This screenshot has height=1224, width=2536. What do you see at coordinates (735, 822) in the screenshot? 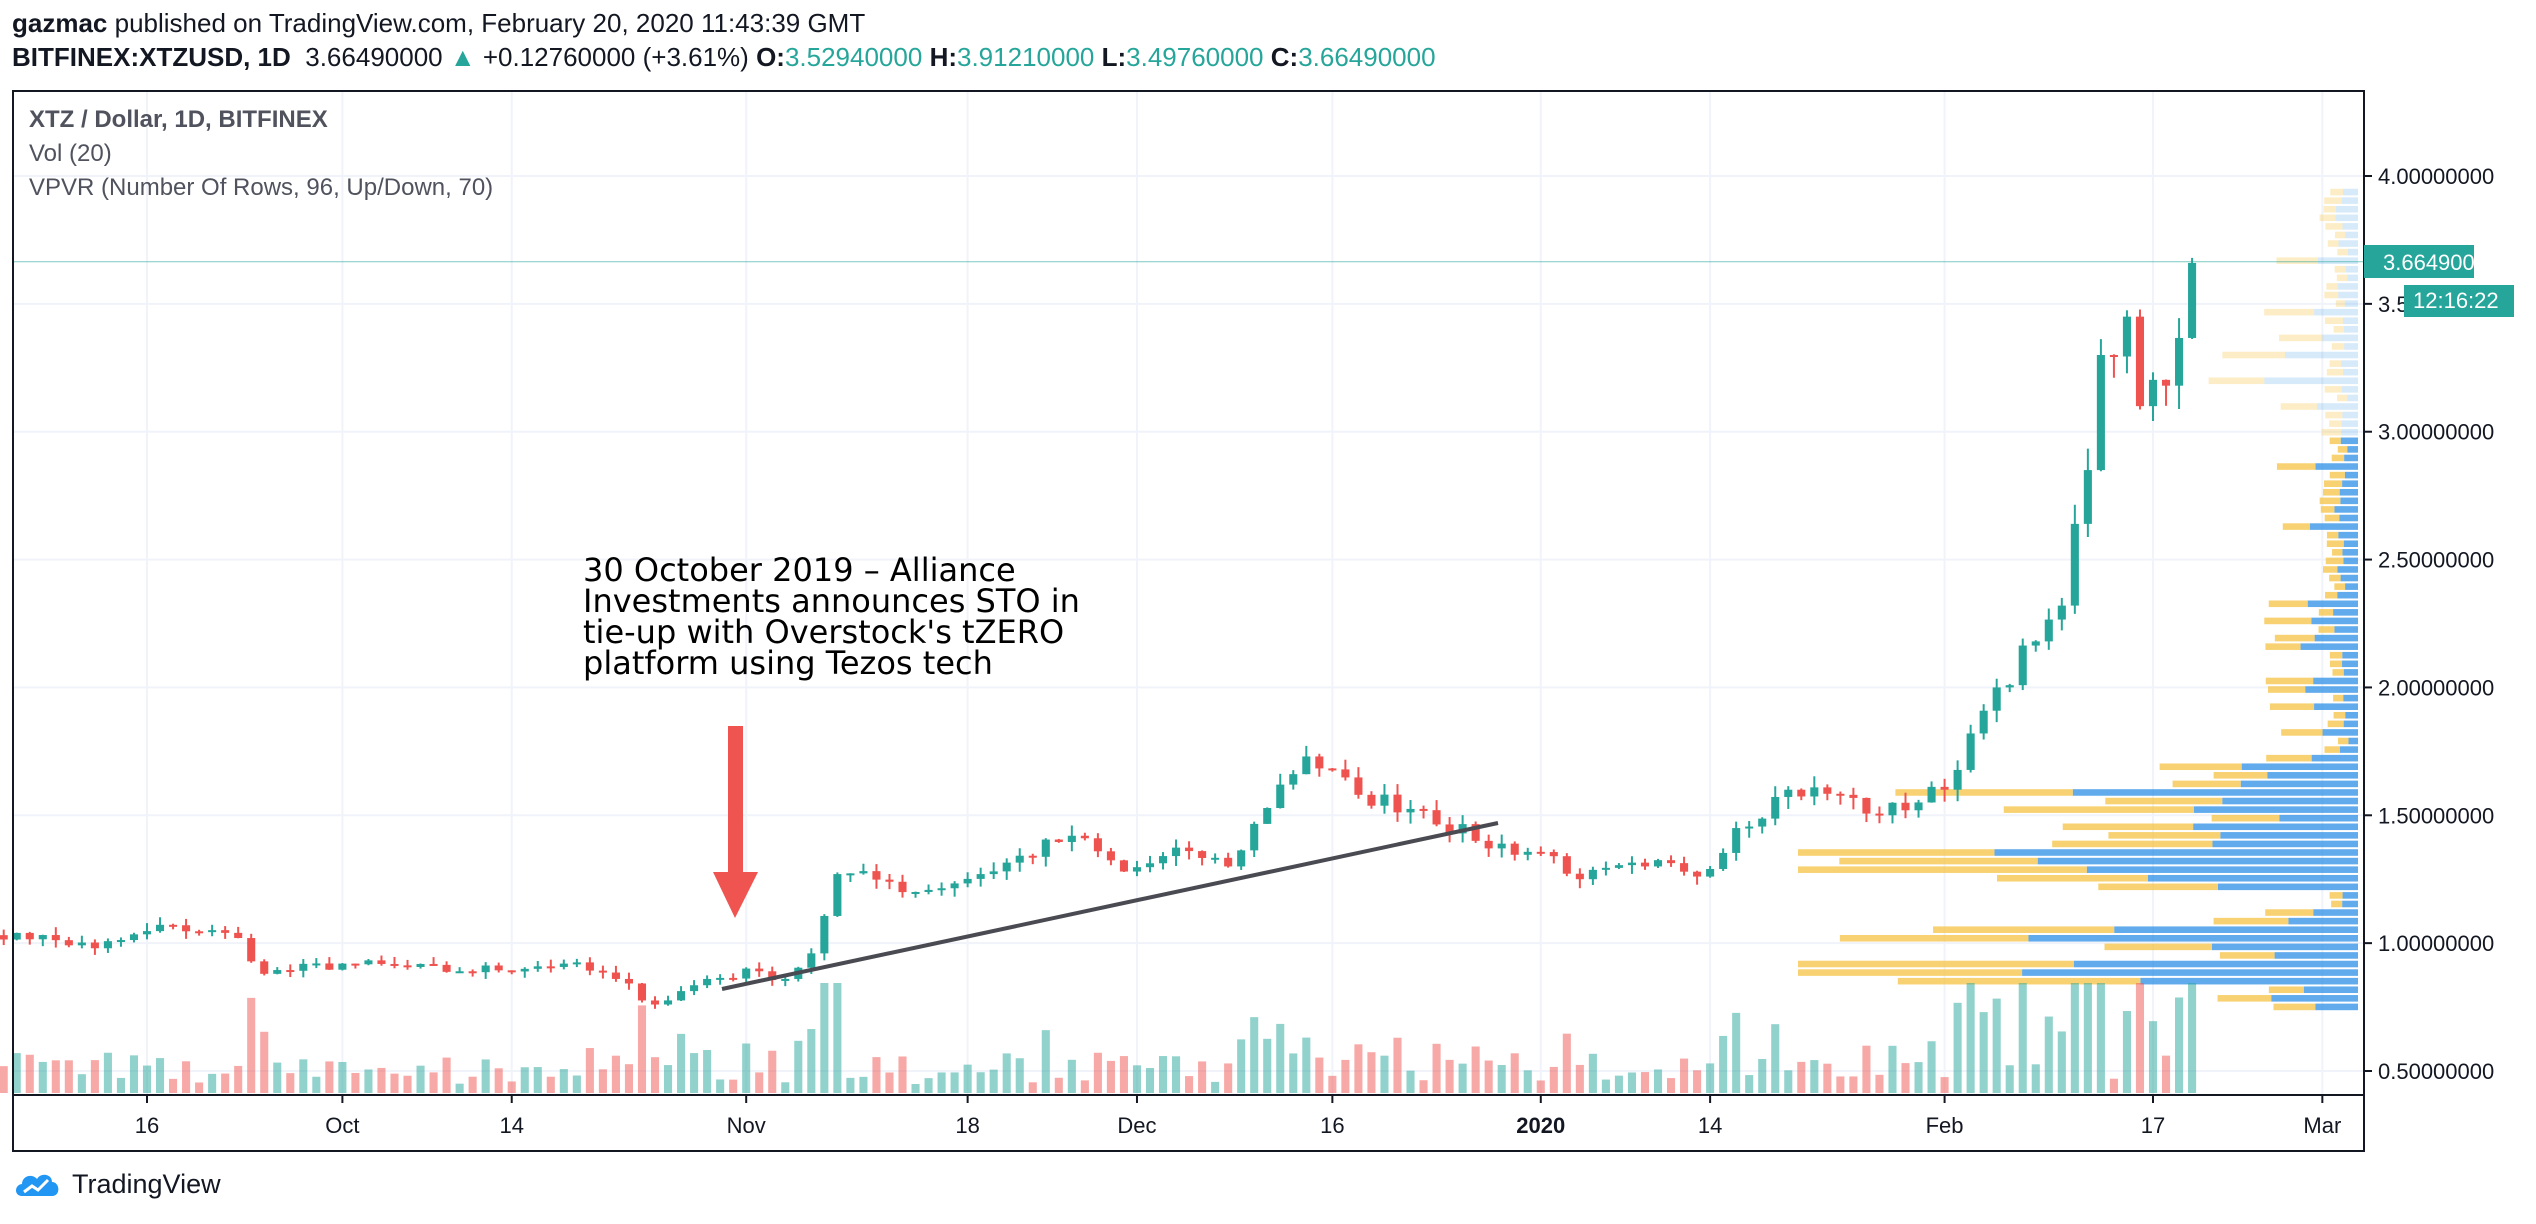
I see `down-arrow-icon` at bounding box center [735, 822].